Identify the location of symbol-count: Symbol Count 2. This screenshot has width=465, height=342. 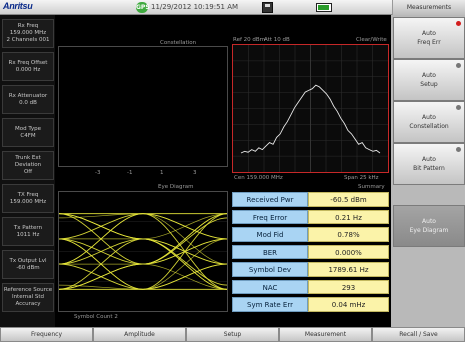
(96, 317).